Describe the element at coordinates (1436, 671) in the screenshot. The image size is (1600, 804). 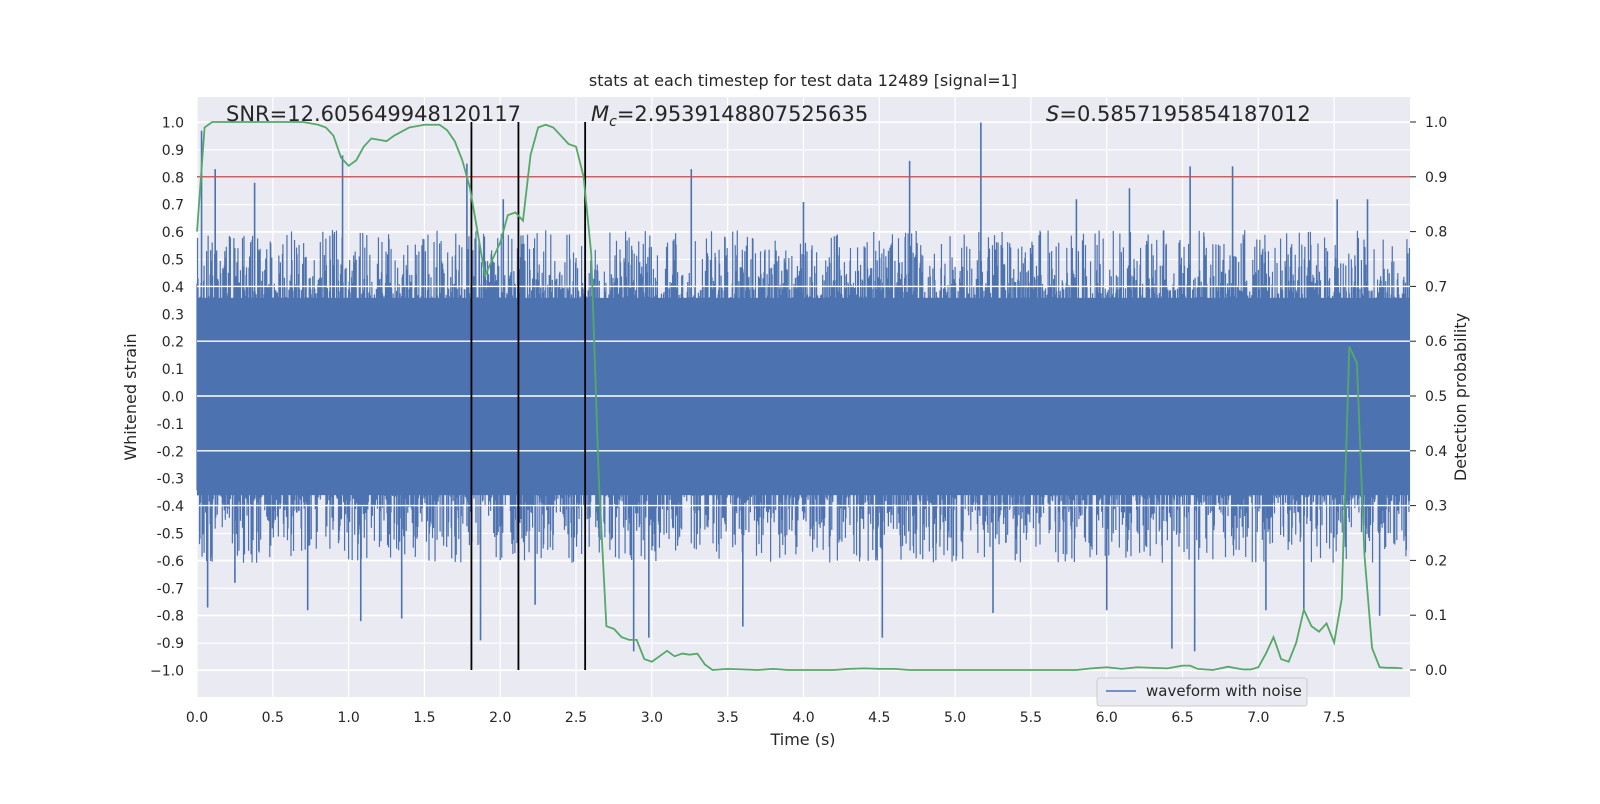
I see `y2-tick-label: 0.0` at that location.